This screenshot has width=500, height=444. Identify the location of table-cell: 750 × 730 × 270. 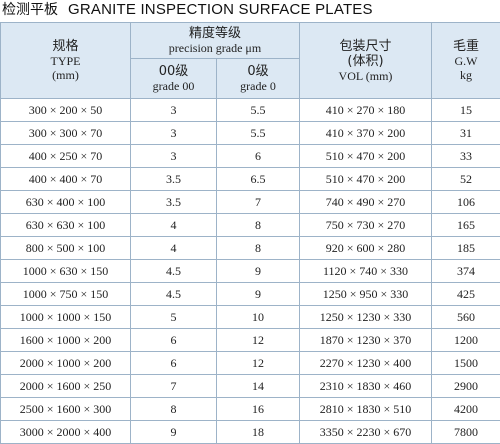
(365, 225).